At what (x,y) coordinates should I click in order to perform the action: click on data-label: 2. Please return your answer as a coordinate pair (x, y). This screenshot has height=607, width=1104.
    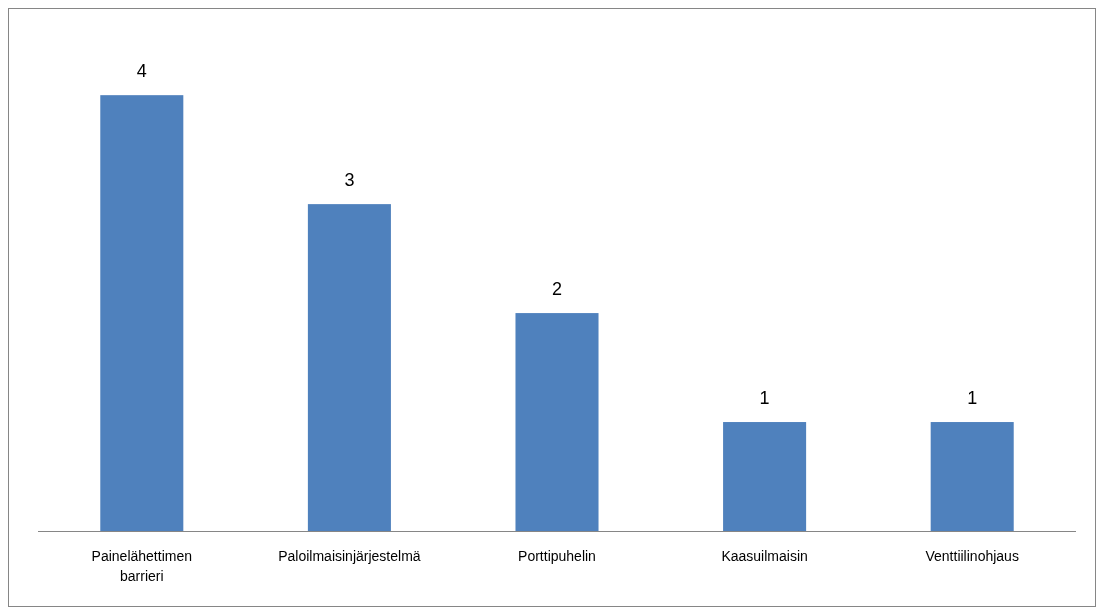
    Looking at the image, I should click on (557, 289).